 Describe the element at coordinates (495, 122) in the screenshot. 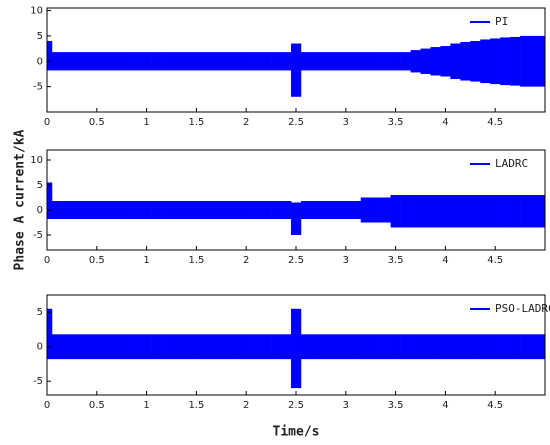

I see `x-tick-label: 4.5` at that location.